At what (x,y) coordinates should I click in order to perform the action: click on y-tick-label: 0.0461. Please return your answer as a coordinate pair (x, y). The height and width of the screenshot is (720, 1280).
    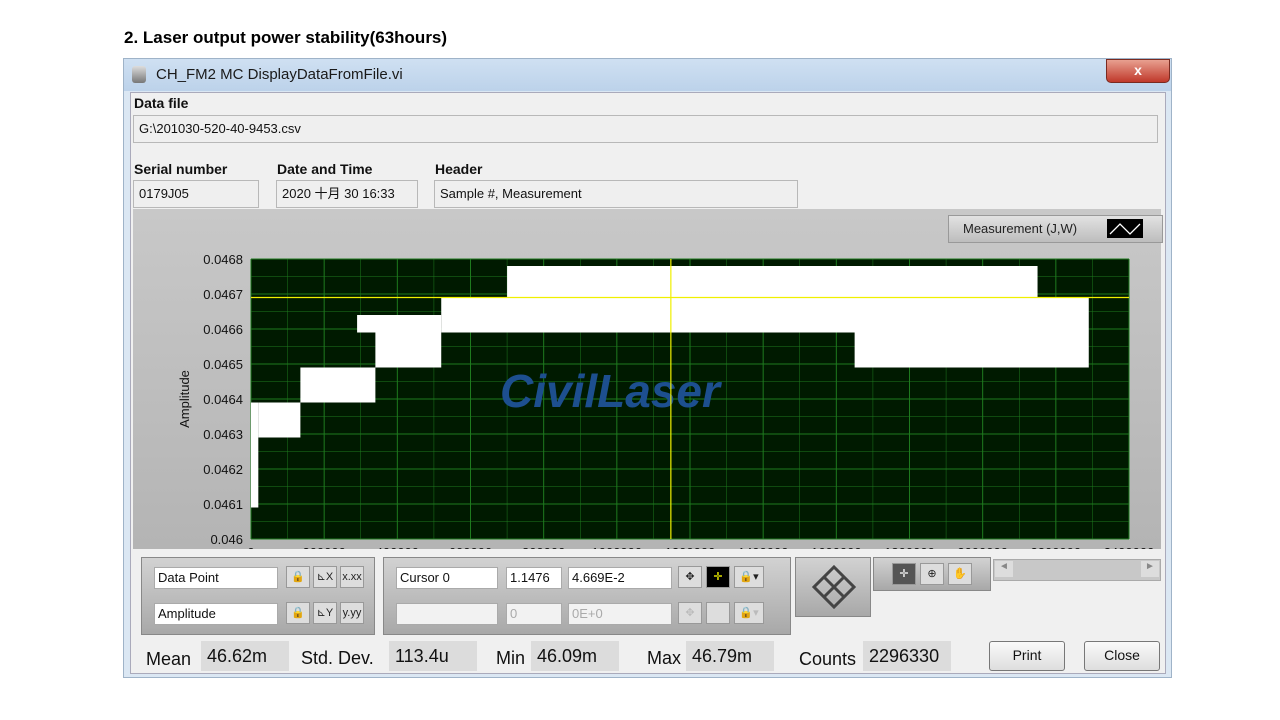
    Looking at the image, I should click on (223, 504).